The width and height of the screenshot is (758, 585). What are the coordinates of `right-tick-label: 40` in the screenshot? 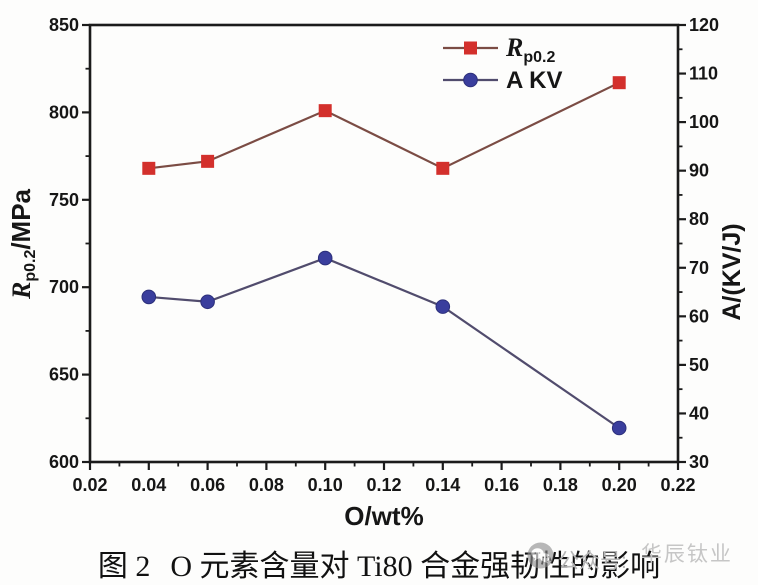 It's located at (699, 413).